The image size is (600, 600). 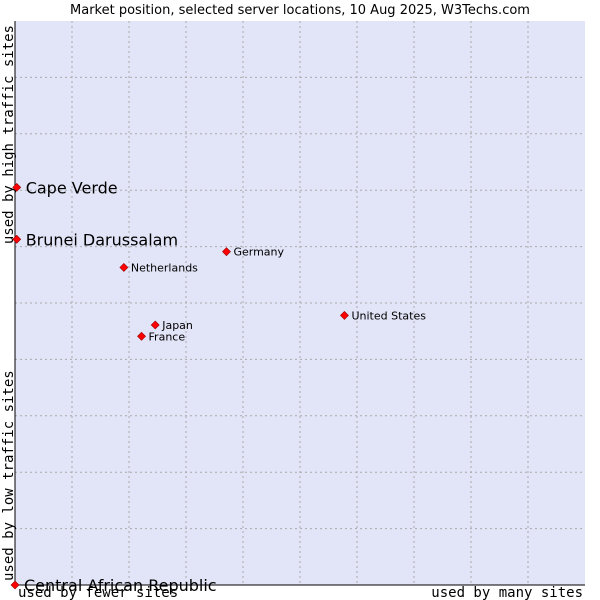 I want to click on point-marker-france, so click(x=141, y=336).